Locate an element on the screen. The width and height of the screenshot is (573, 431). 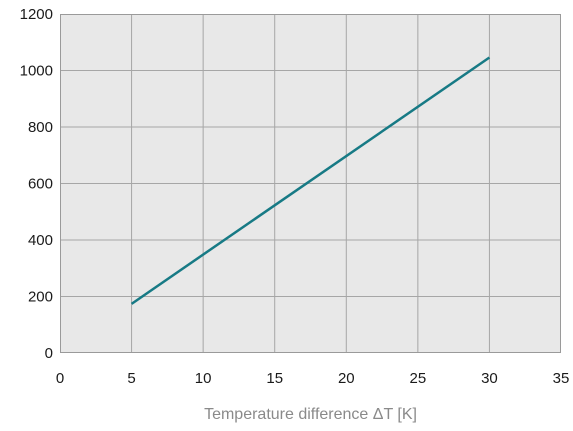
x-tick-label-25: 25 is located at coordinates (418, 378).